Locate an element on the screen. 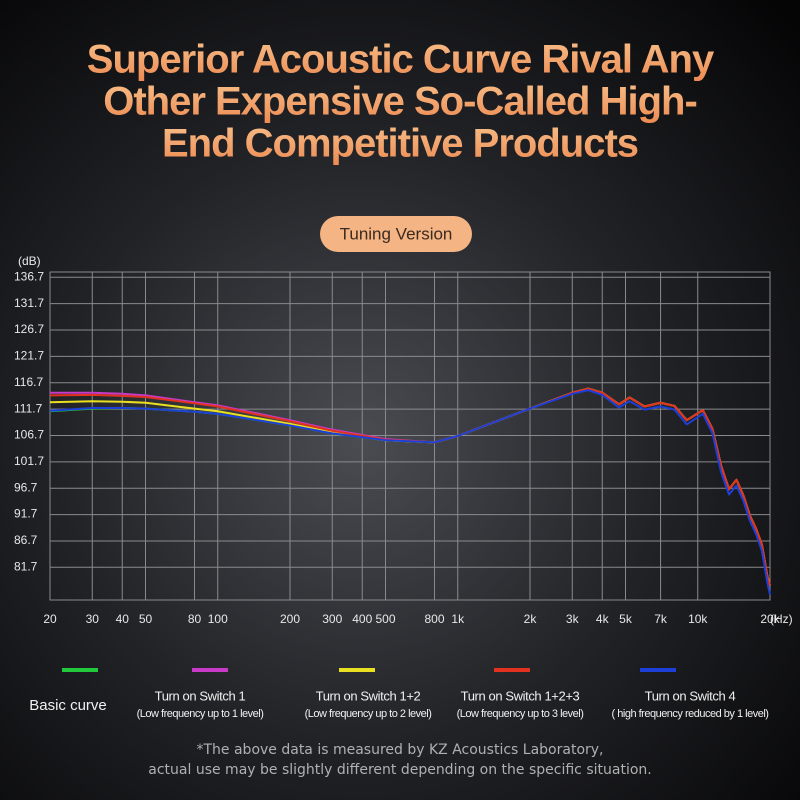  y-tick-label: 136.7 is located at coordinates (29, 276).